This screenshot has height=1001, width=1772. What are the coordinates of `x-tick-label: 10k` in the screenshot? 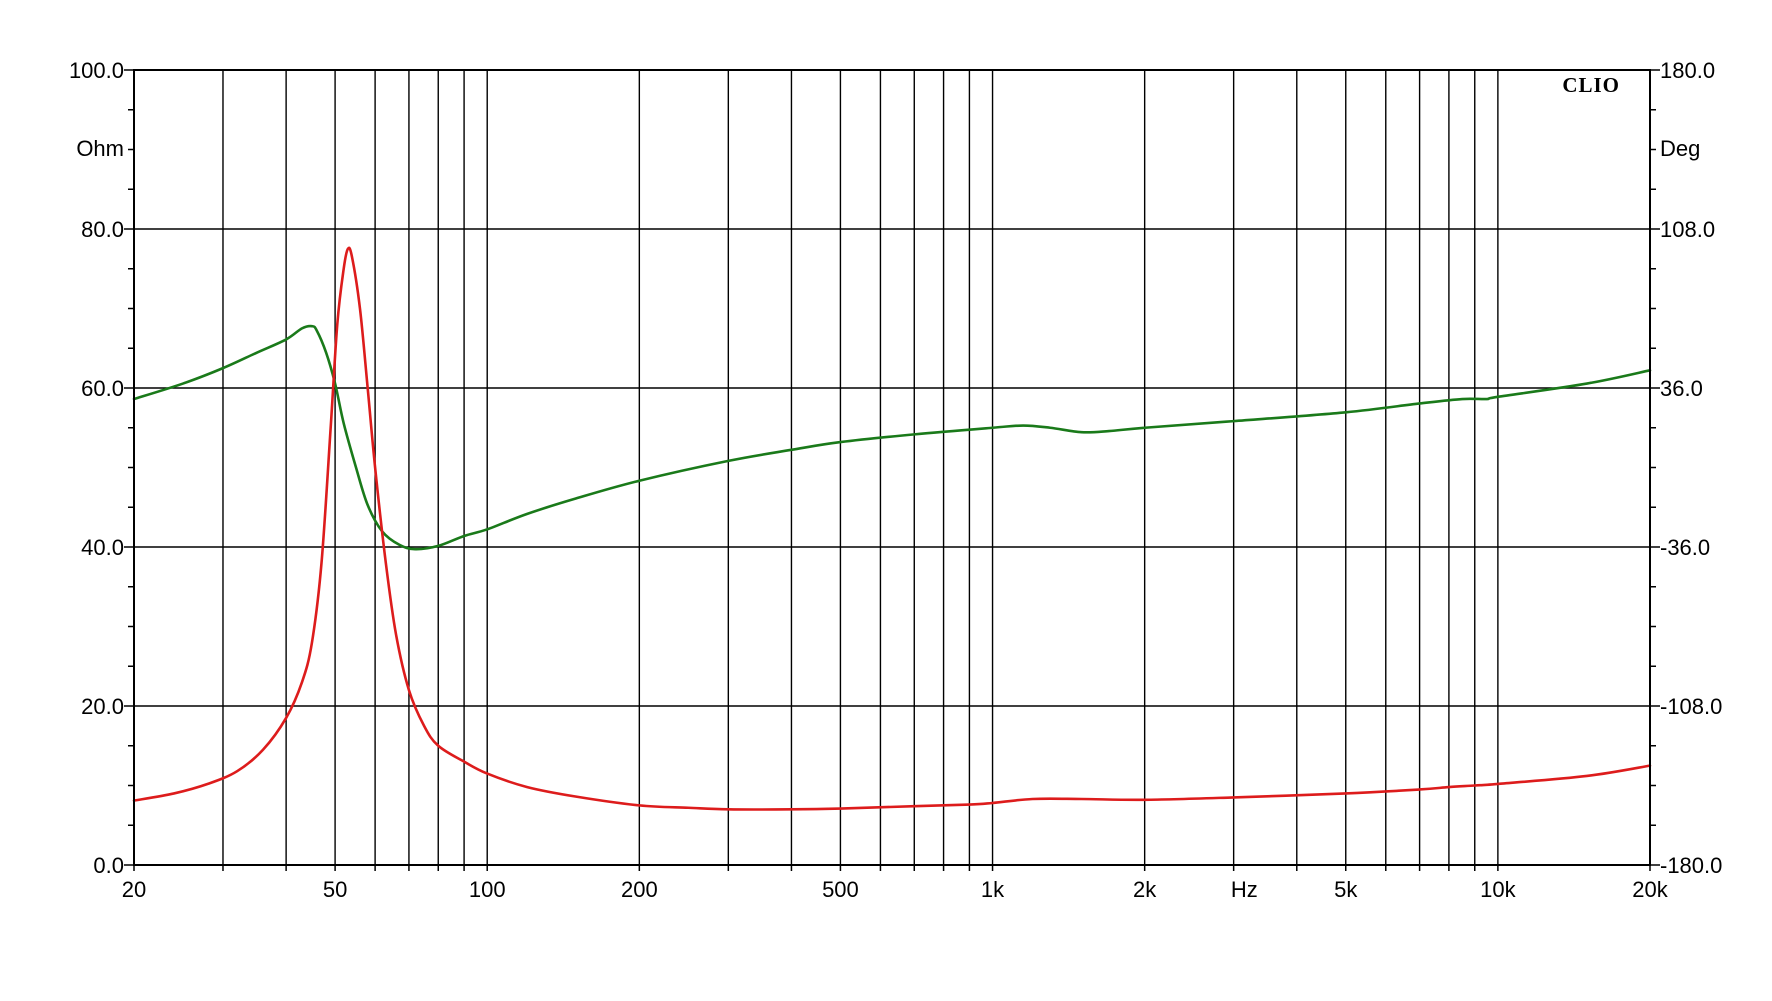 It's located at (1498, 889).